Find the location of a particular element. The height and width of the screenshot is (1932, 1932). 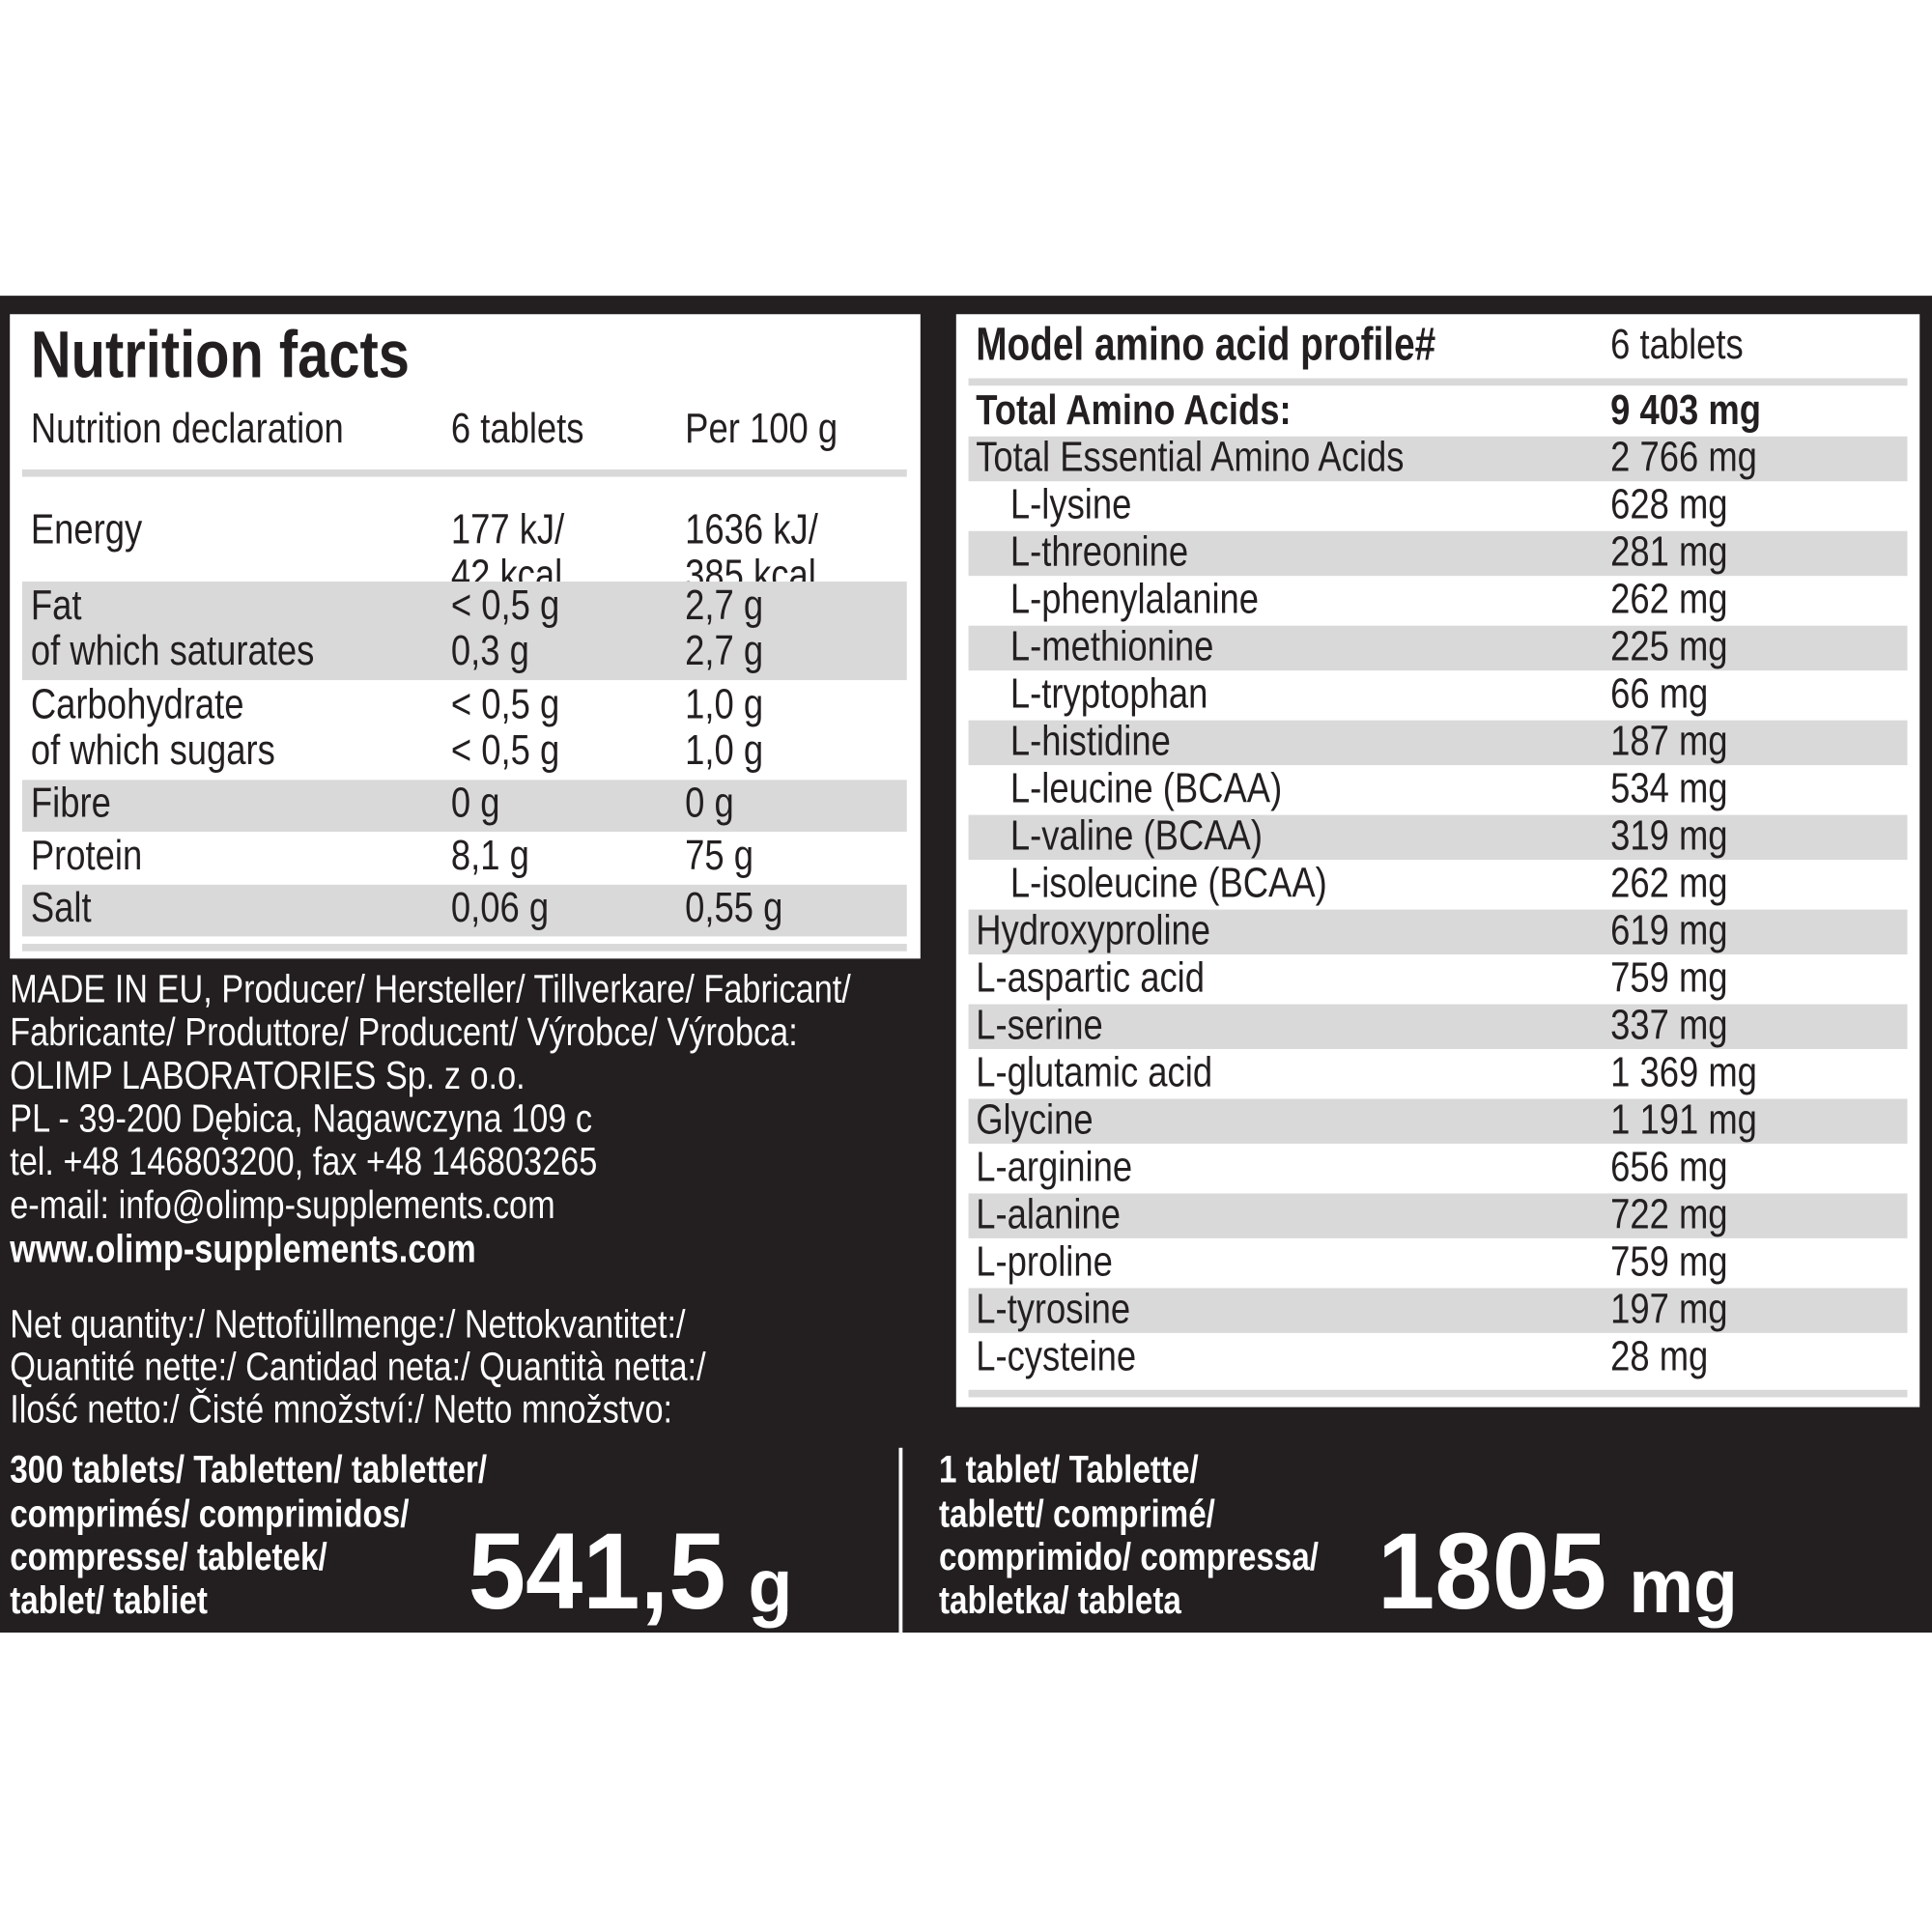

amount-label: tablett/ comprimé/ is located at coordinates (1077, 1513).